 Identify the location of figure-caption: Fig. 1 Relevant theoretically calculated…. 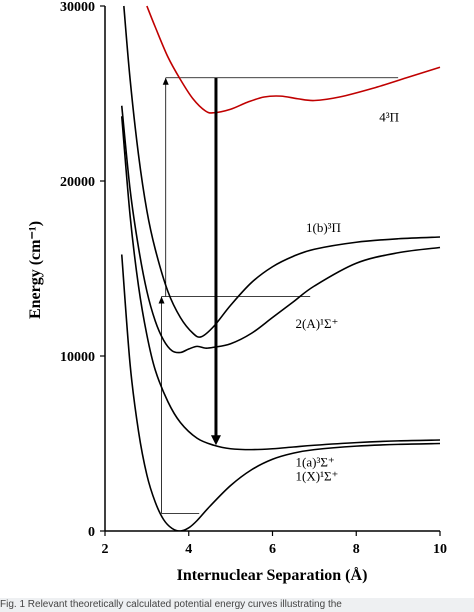
(237, 605).